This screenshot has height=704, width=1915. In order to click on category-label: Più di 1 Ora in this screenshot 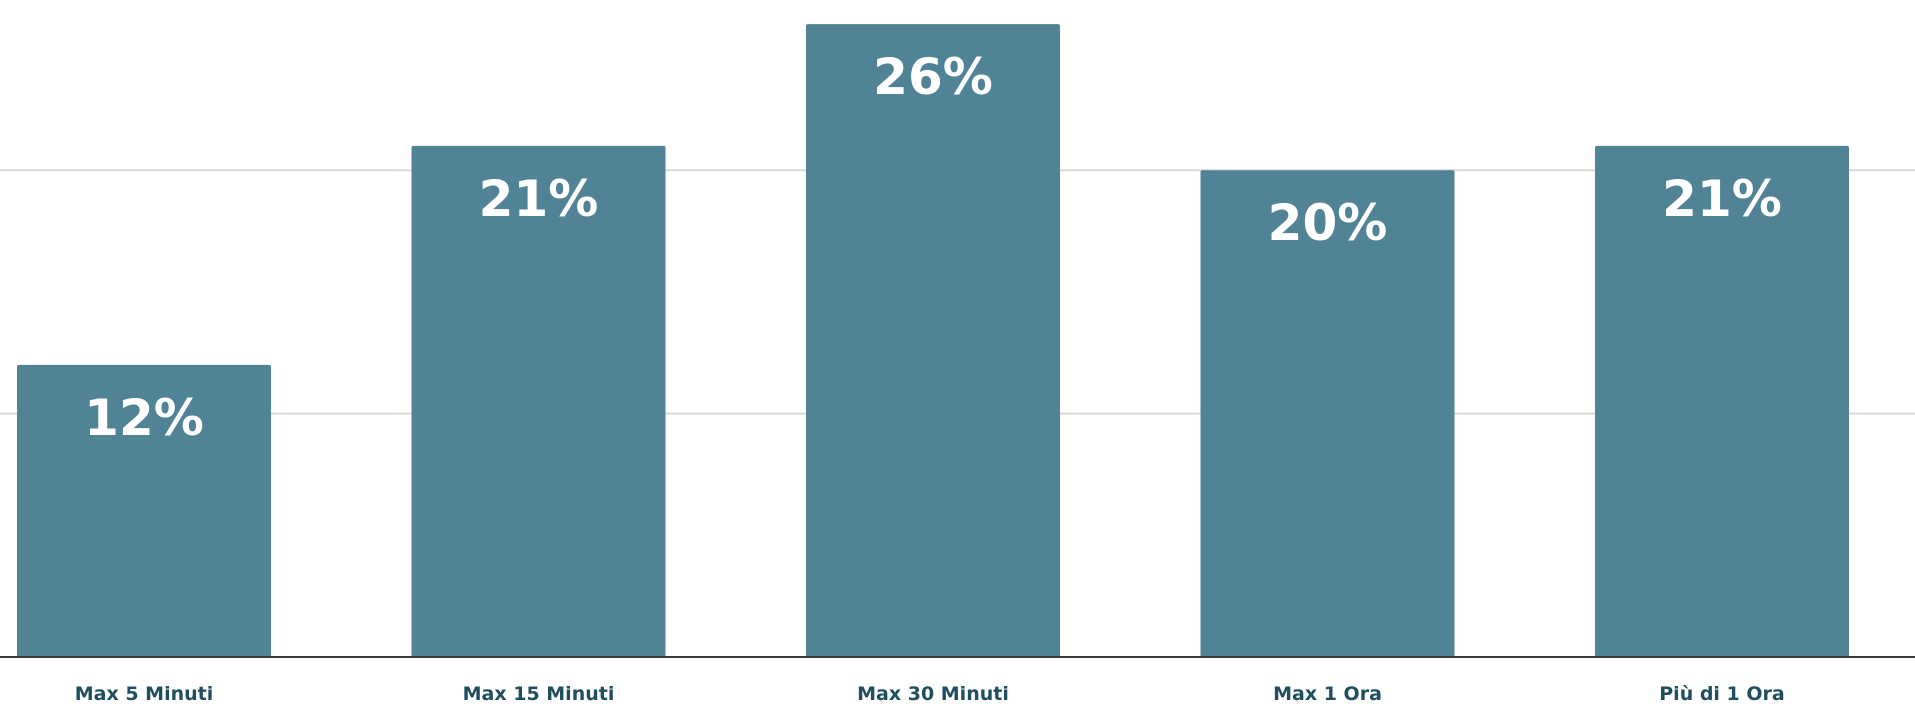, I will do `click(1722, 693)`.